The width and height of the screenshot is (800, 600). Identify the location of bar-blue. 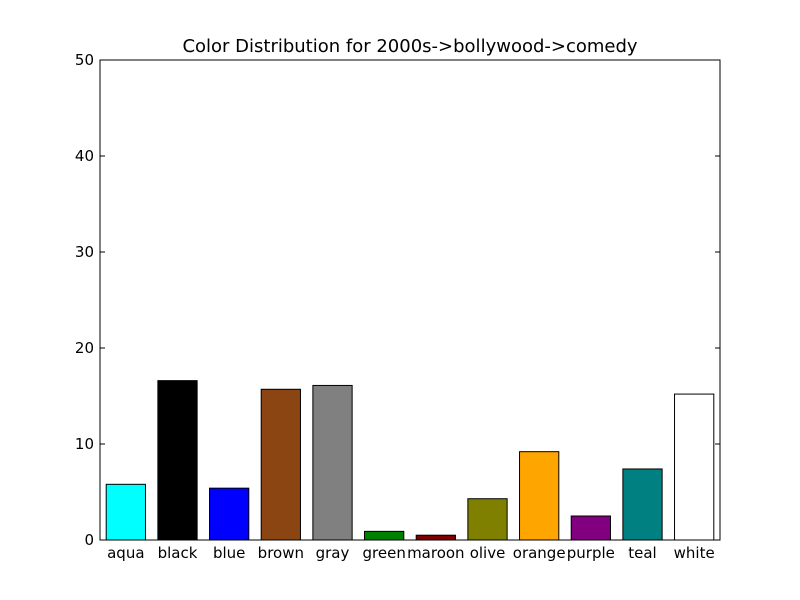
(229, 514).